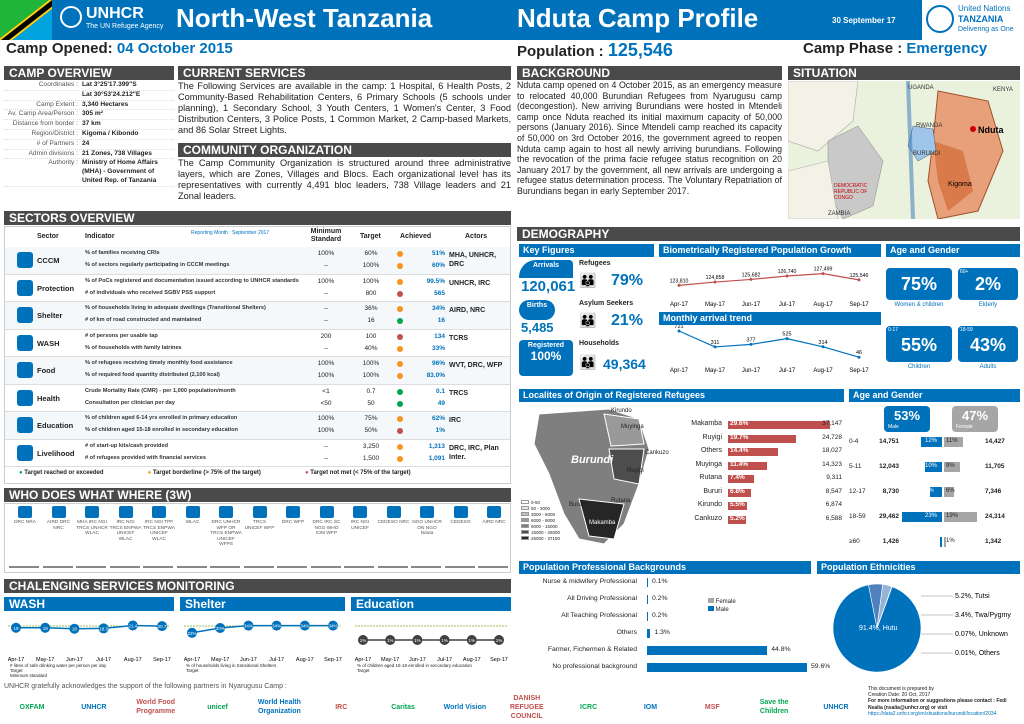  I want to click on growth-label: 125,546, so click(859, 276).